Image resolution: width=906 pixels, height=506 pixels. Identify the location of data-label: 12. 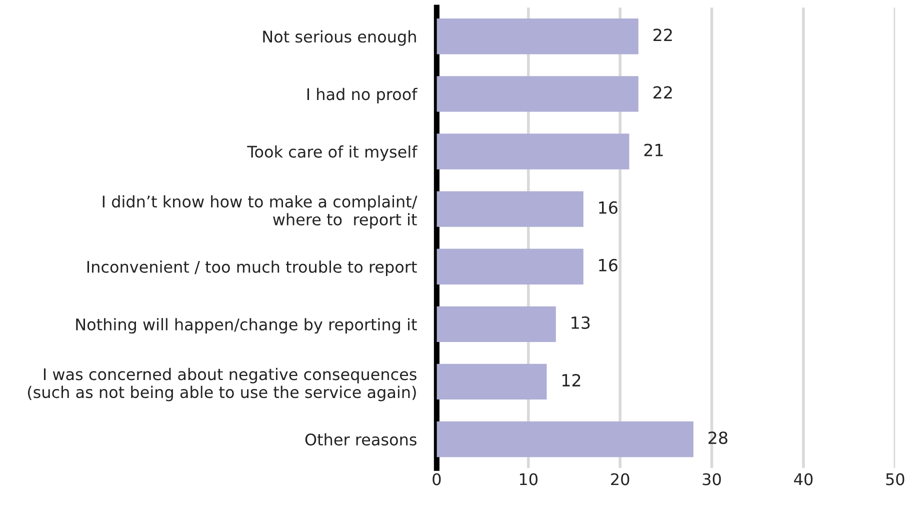
(571, 380).